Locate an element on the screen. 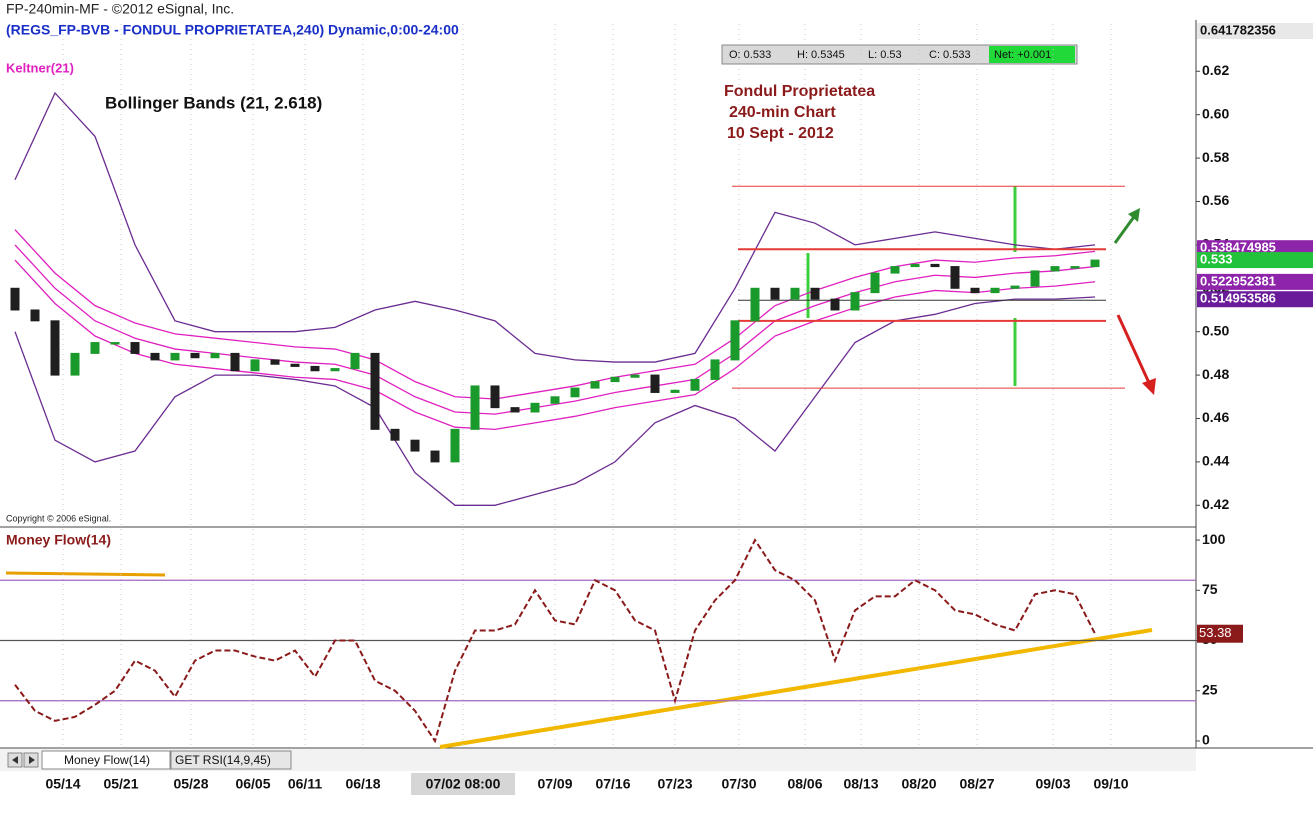 Image resolution: width=1313 pixels, height=814 pixels. tab-label: GET RSI(14,9,45) is located at coordinates (223, 760).